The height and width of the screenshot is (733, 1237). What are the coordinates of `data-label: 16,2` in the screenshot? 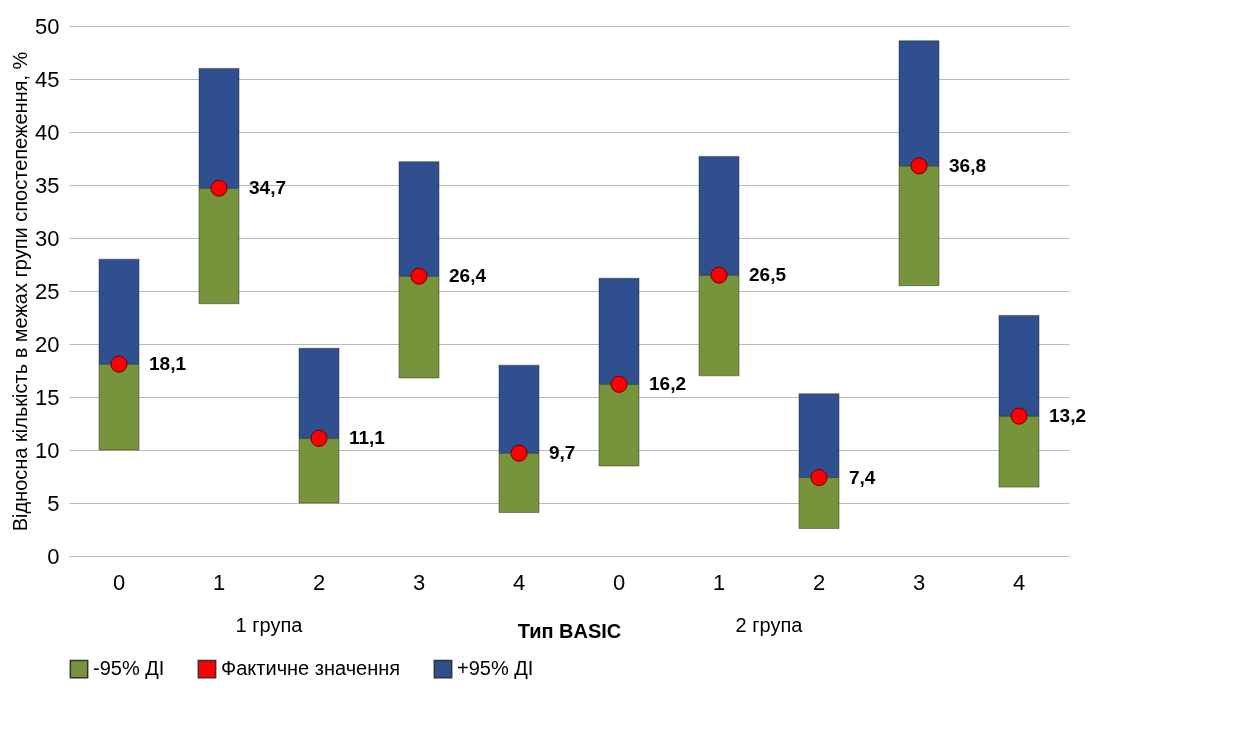 It's located at (667, 384).